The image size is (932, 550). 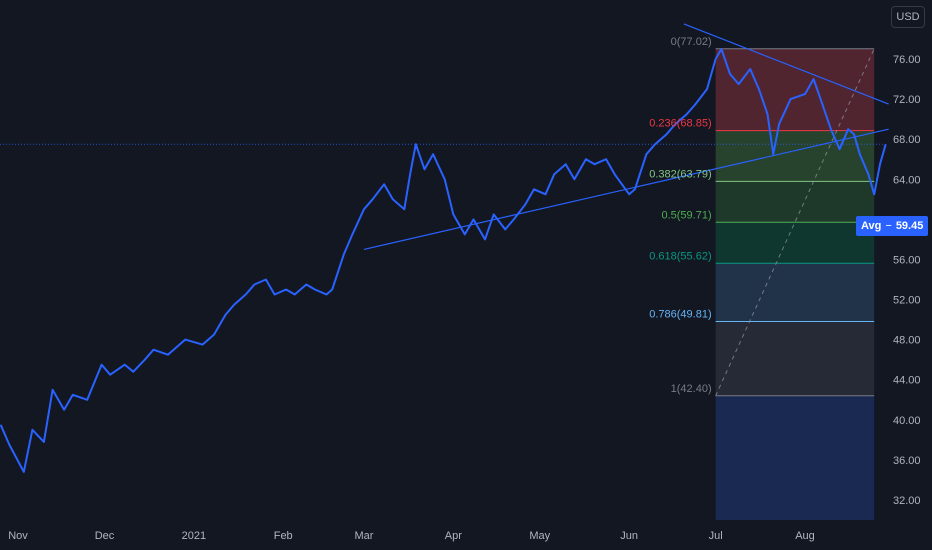 I want to click on fib-level-label: 0.618(55.62), so click(x=680, y=256).